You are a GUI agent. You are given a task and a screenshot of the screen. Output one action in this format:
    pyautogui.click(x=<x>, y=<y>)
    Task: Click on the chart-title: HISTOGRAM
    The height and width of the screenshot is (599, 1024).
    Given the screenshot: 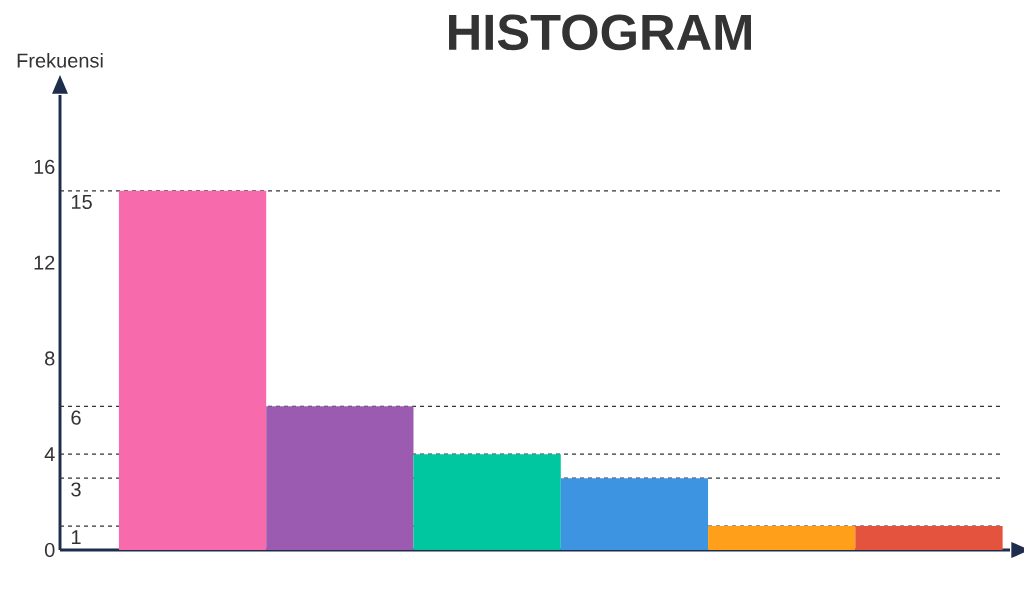 What is the action you would take?
    pyautogui.click(x=600, y=32)
    